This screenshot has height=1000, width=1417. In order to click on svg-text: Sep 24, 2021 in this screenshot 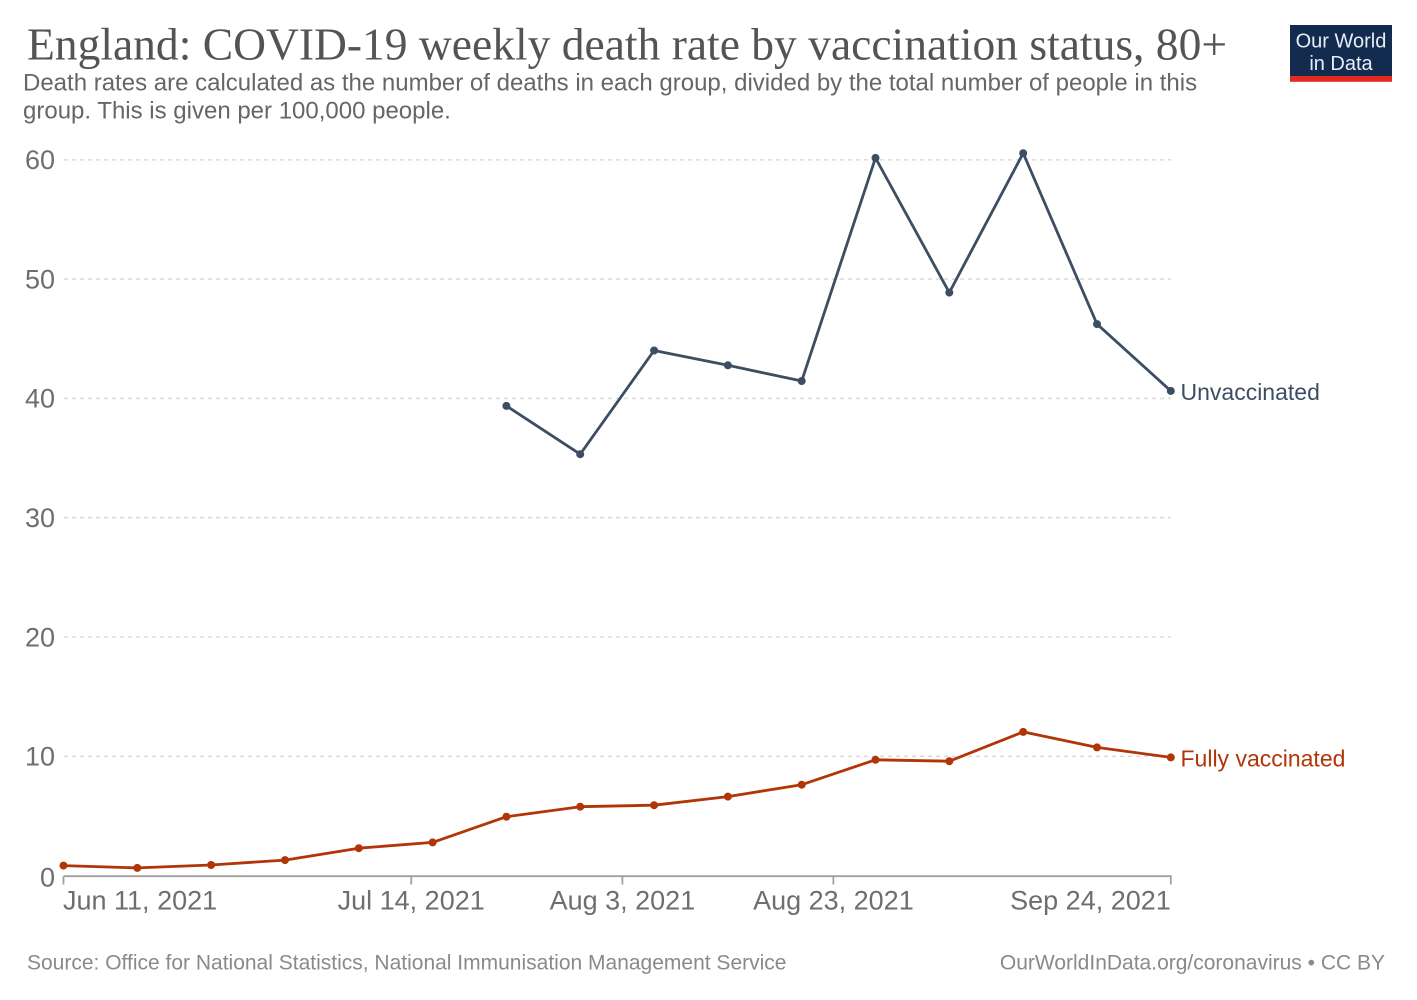, I will do `click(1090, 901)`.